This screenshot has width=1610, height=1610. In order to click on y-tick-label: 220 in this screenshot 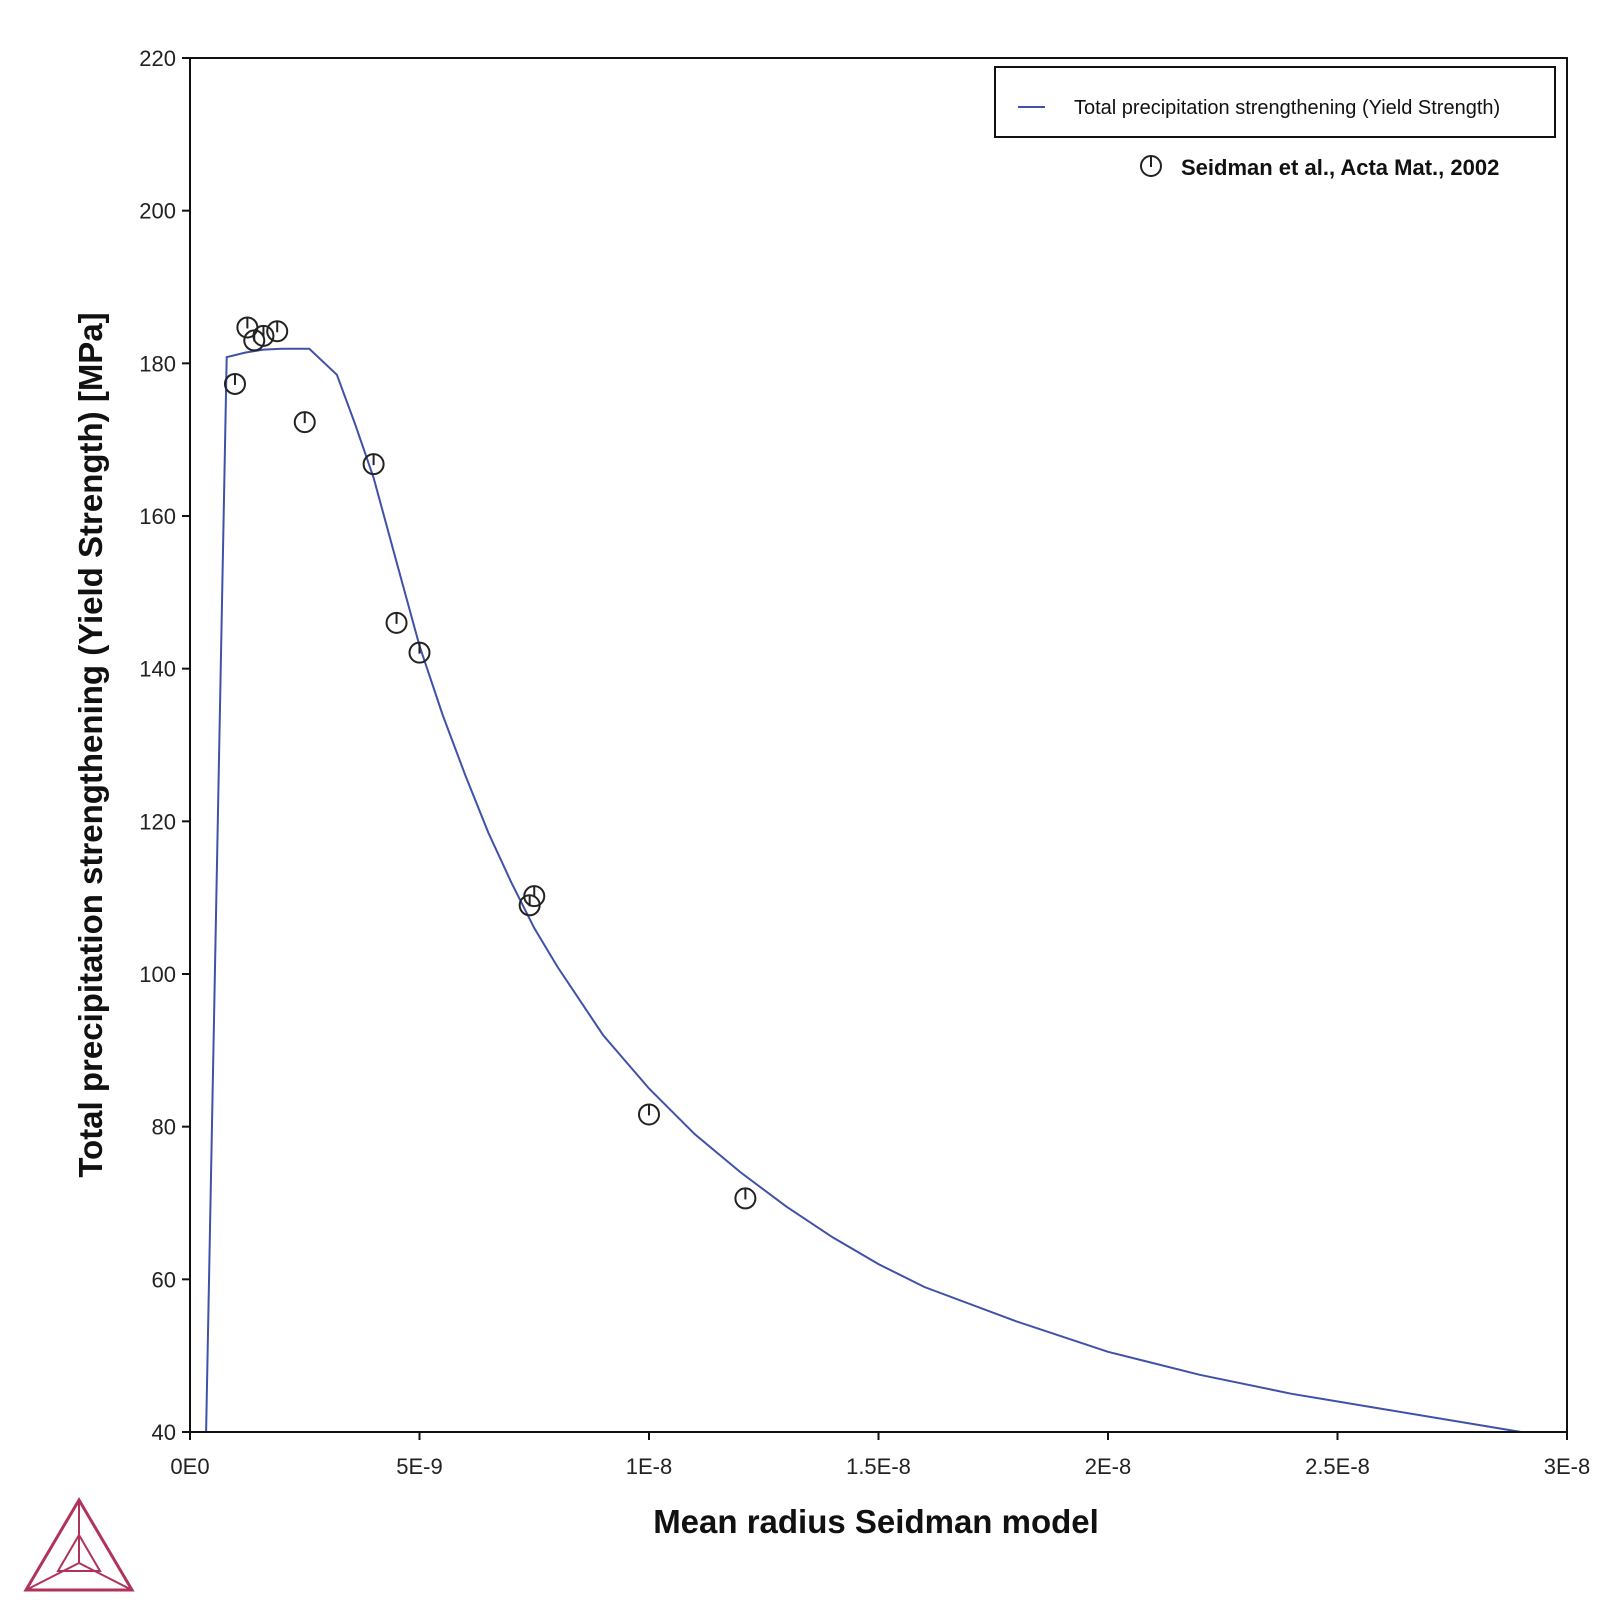, I will do `click(157, 58)`.